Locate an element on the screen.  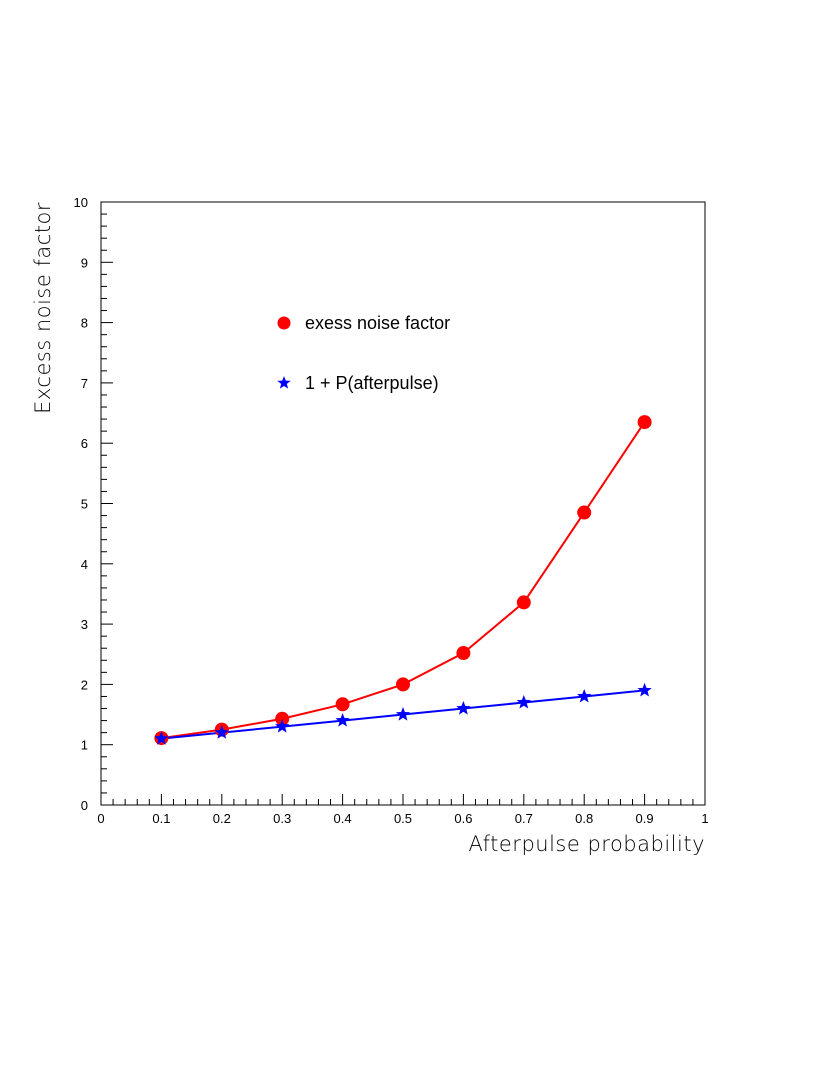
x-tick-label: 0.4 is located at coordinates (343, 818).